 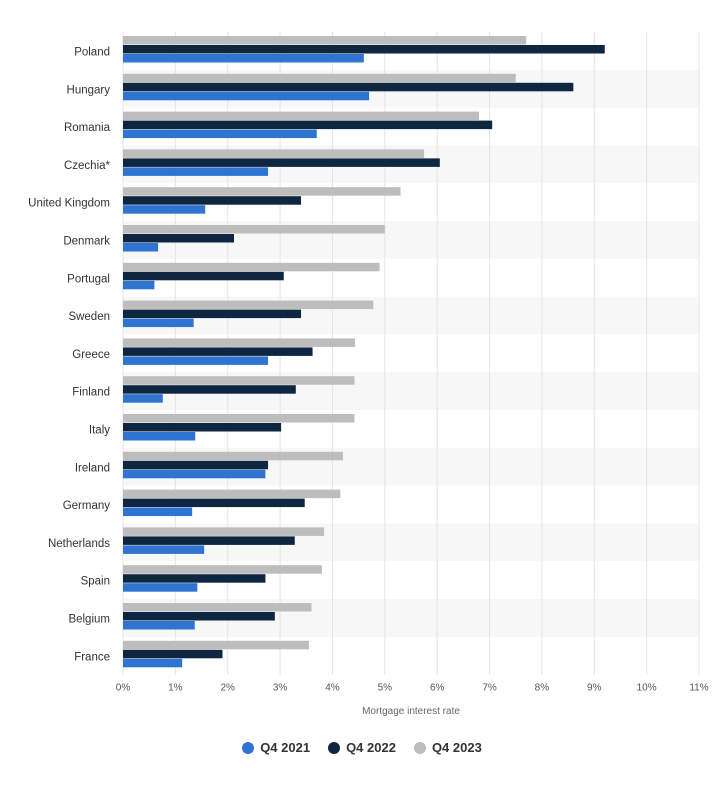 I want to click on bar-q4-2022-czechia, so click(x=281, y=162).